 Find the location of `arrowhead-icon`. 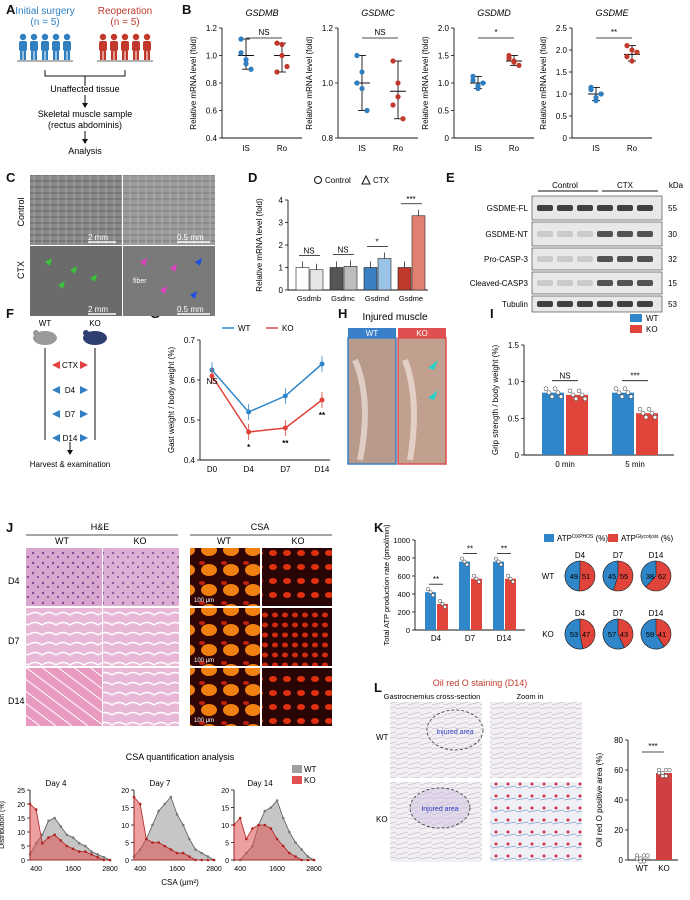

arrowhead-icon is located at coordinates (85, 141).